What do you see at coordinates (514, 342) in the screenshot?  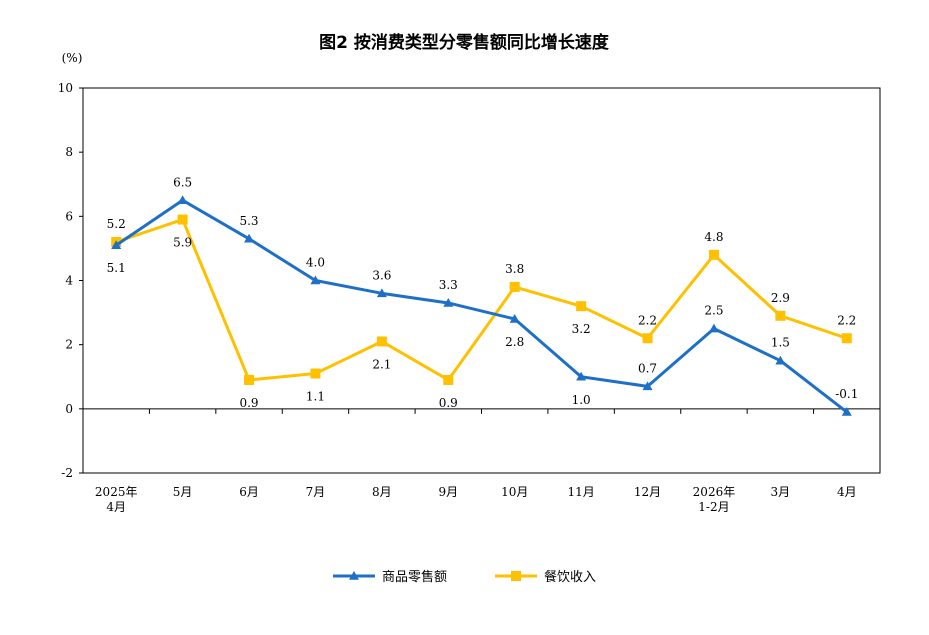 I see `data-label: 2.8` at bounding box center [514, 342].